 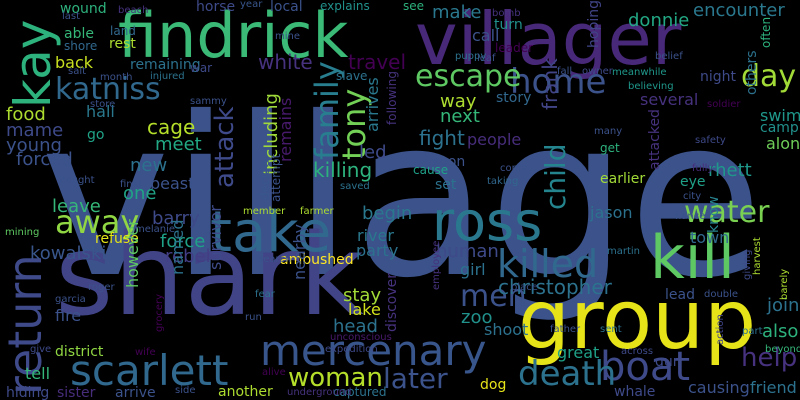 I want to click on cloud-word-woman: woman, so click(x=335, y=378).